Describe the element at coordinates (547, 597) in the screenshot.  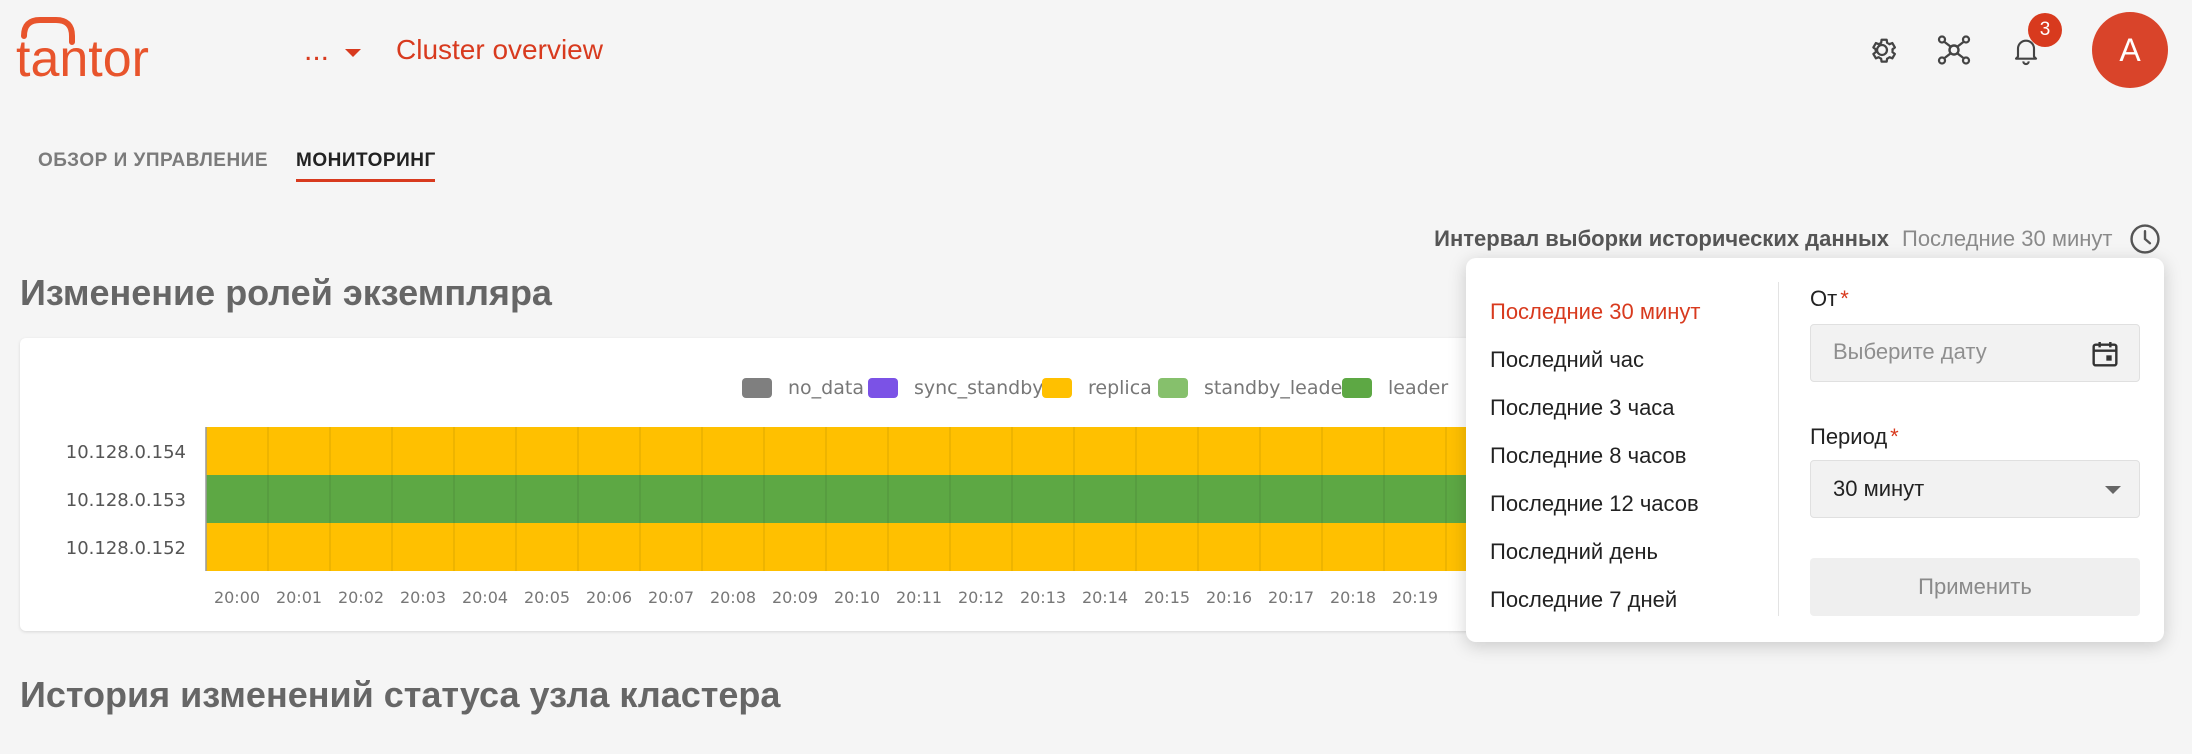
I see `x-tick-label: 20:05` at that location.